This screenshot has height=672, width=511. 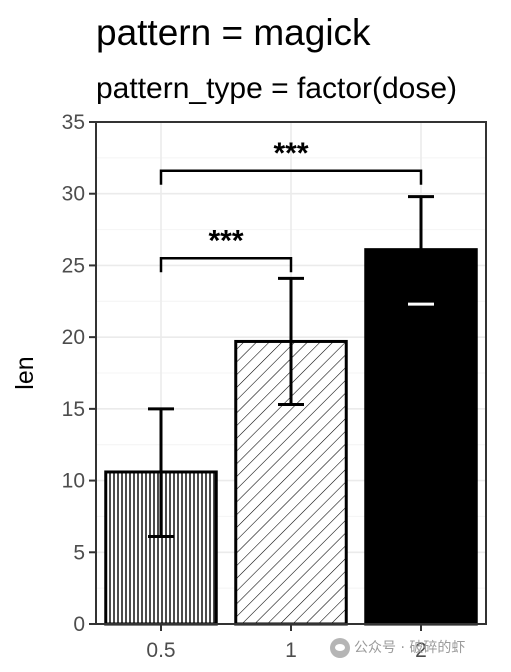 I want to click on significance-bracket-1: ***, so click(x=226, y=248).